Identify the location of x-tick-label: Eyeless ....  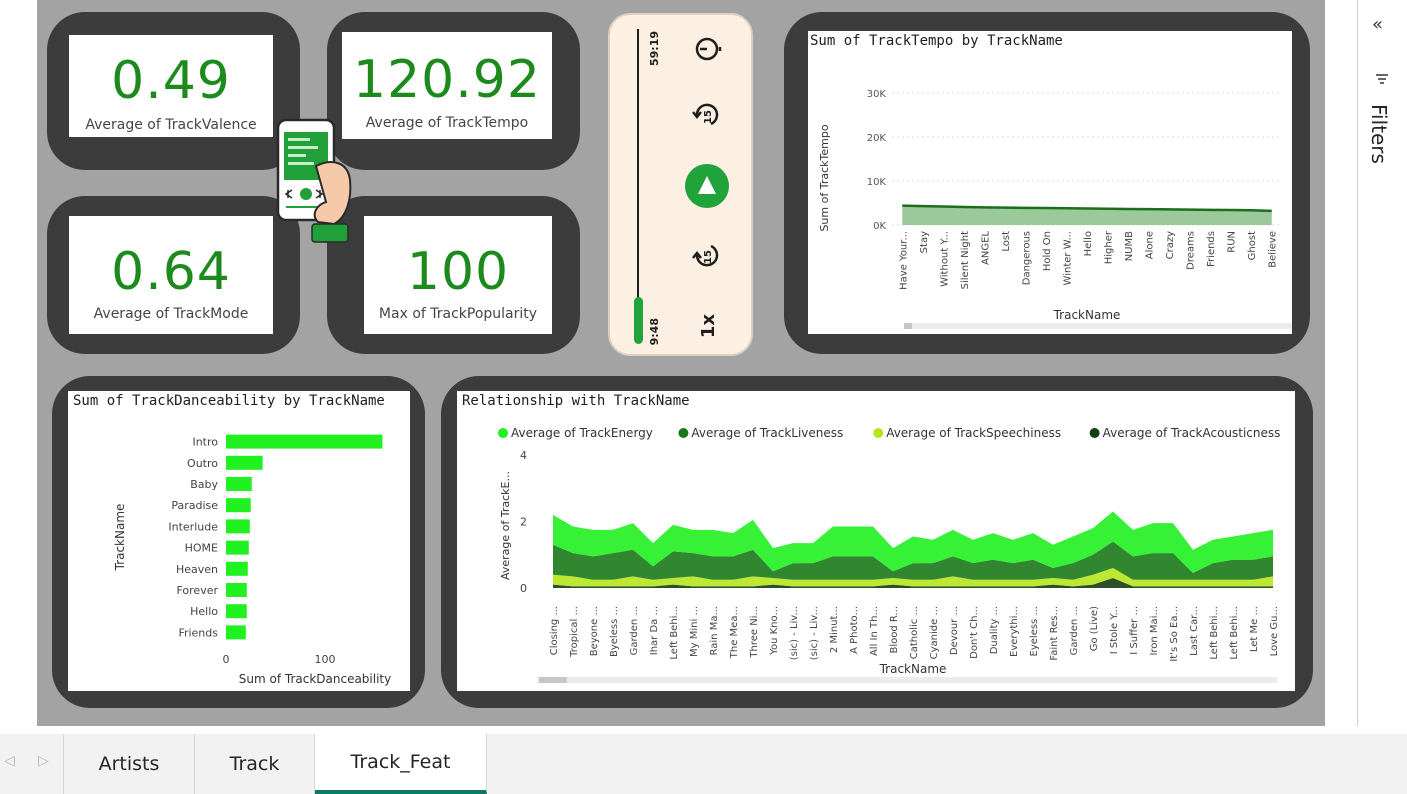
(1034, 631).